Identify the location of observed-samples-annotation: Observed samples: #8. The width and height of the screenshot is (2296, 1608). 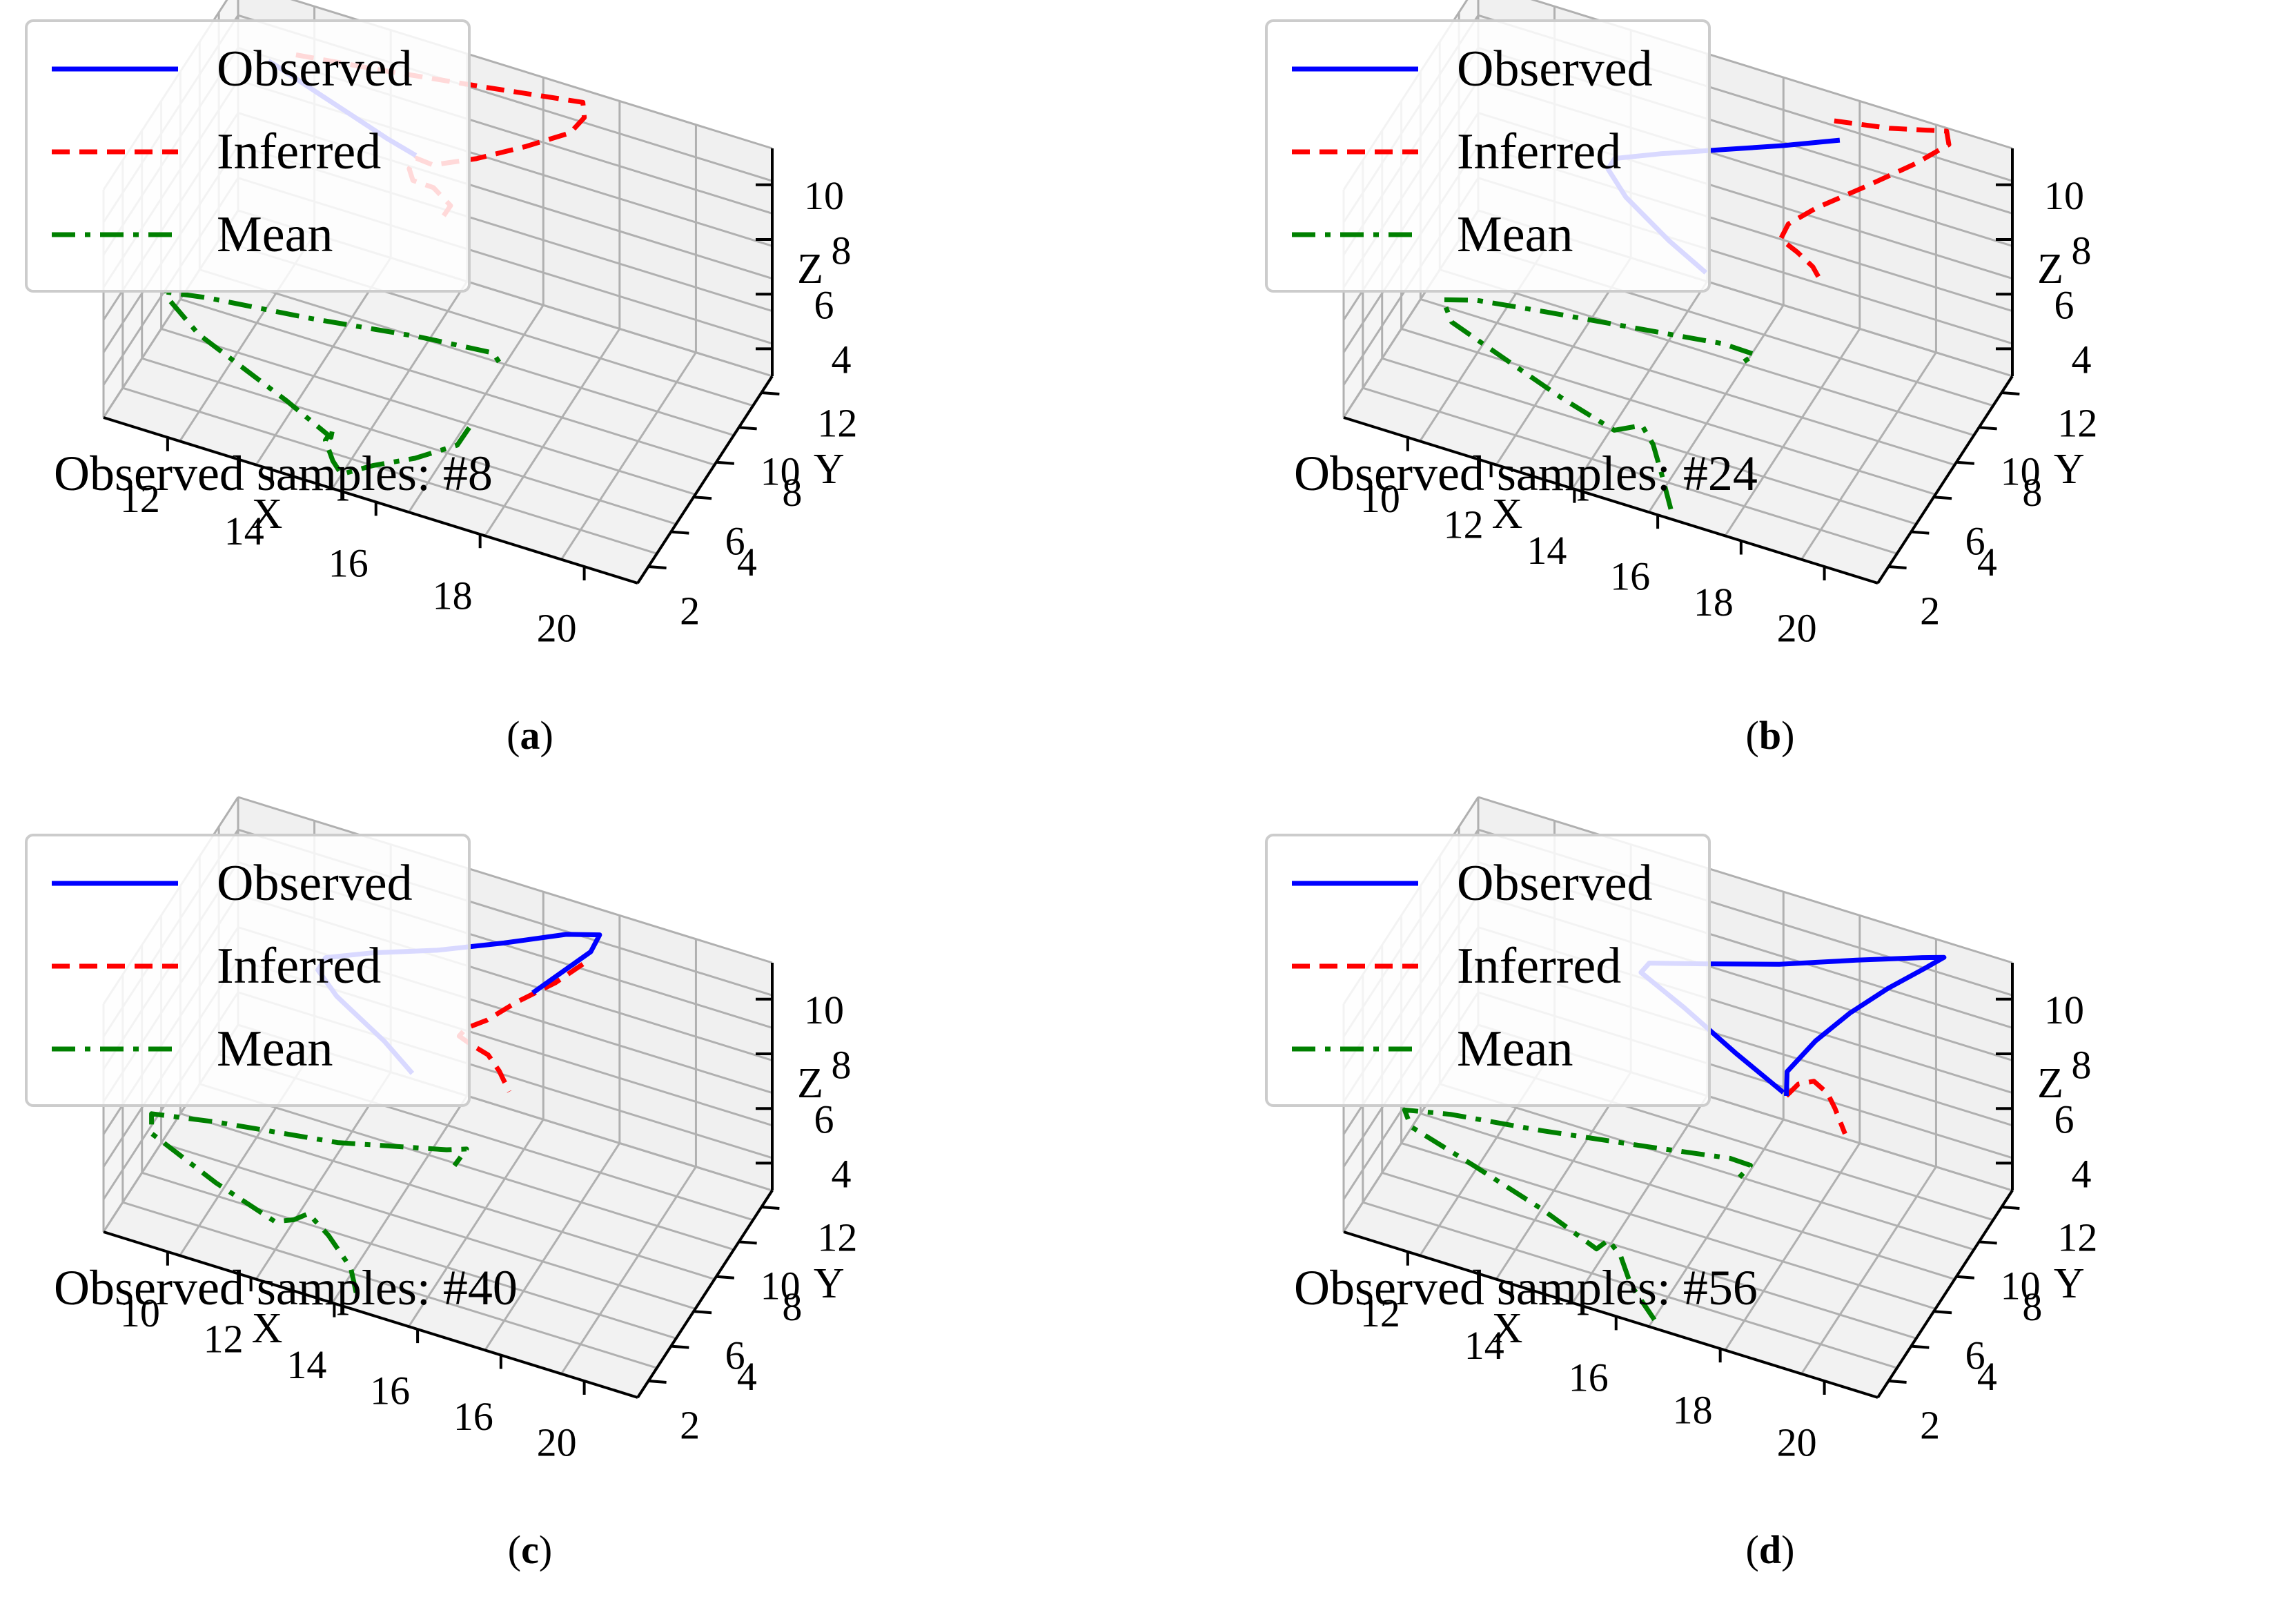
(273, 474).